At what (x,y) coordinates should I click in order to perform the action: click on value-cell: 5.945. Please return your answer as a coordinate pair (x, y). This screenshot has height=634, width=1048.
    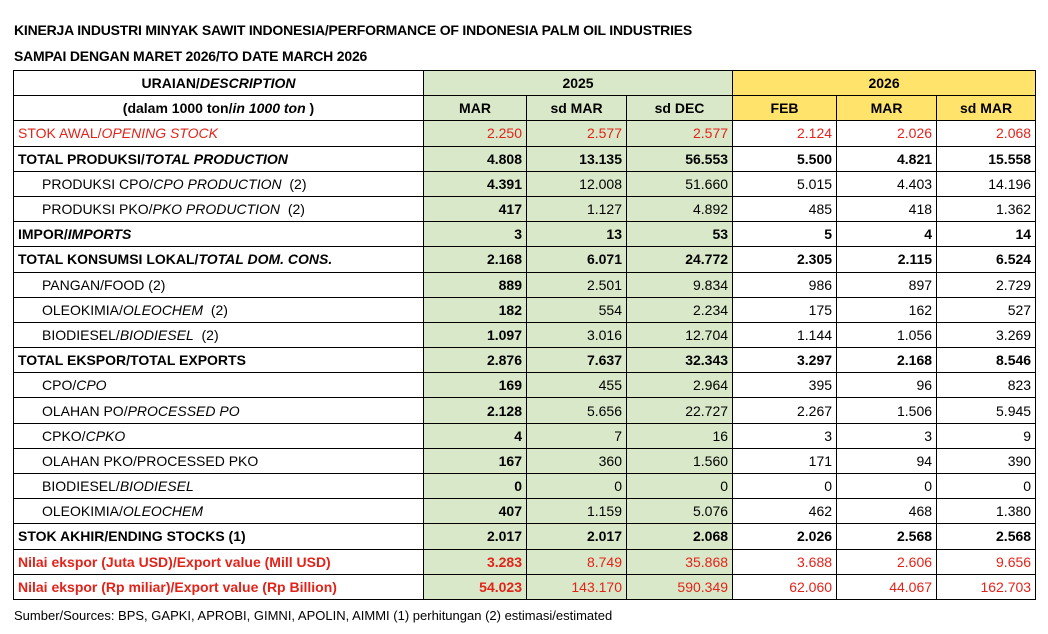
    Looking at the image, I should click on (986, 410).